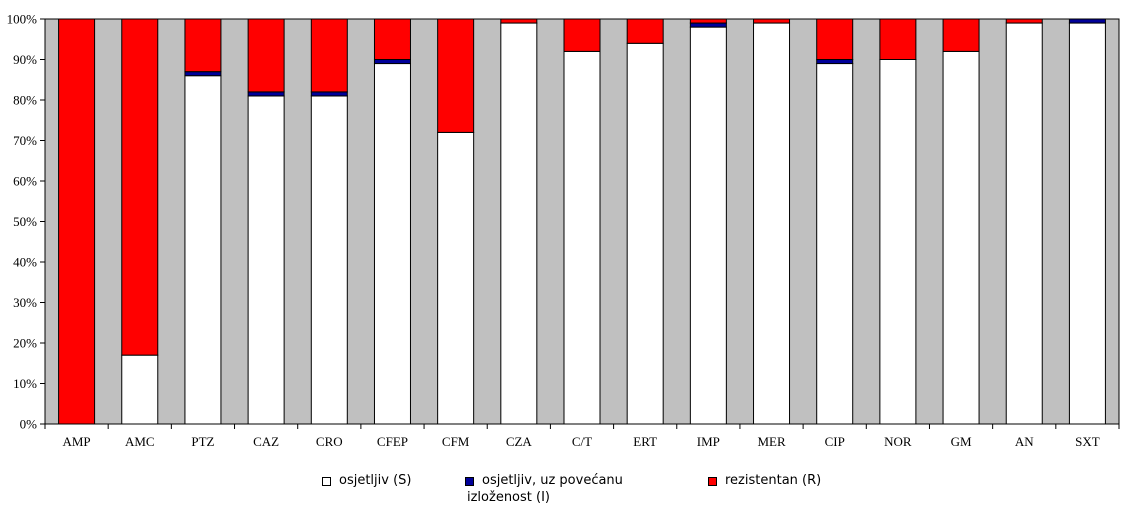 The height and width of the screenshot is (508, 1125). I want to click on y-tick-label: 60%, so click(25, 181).